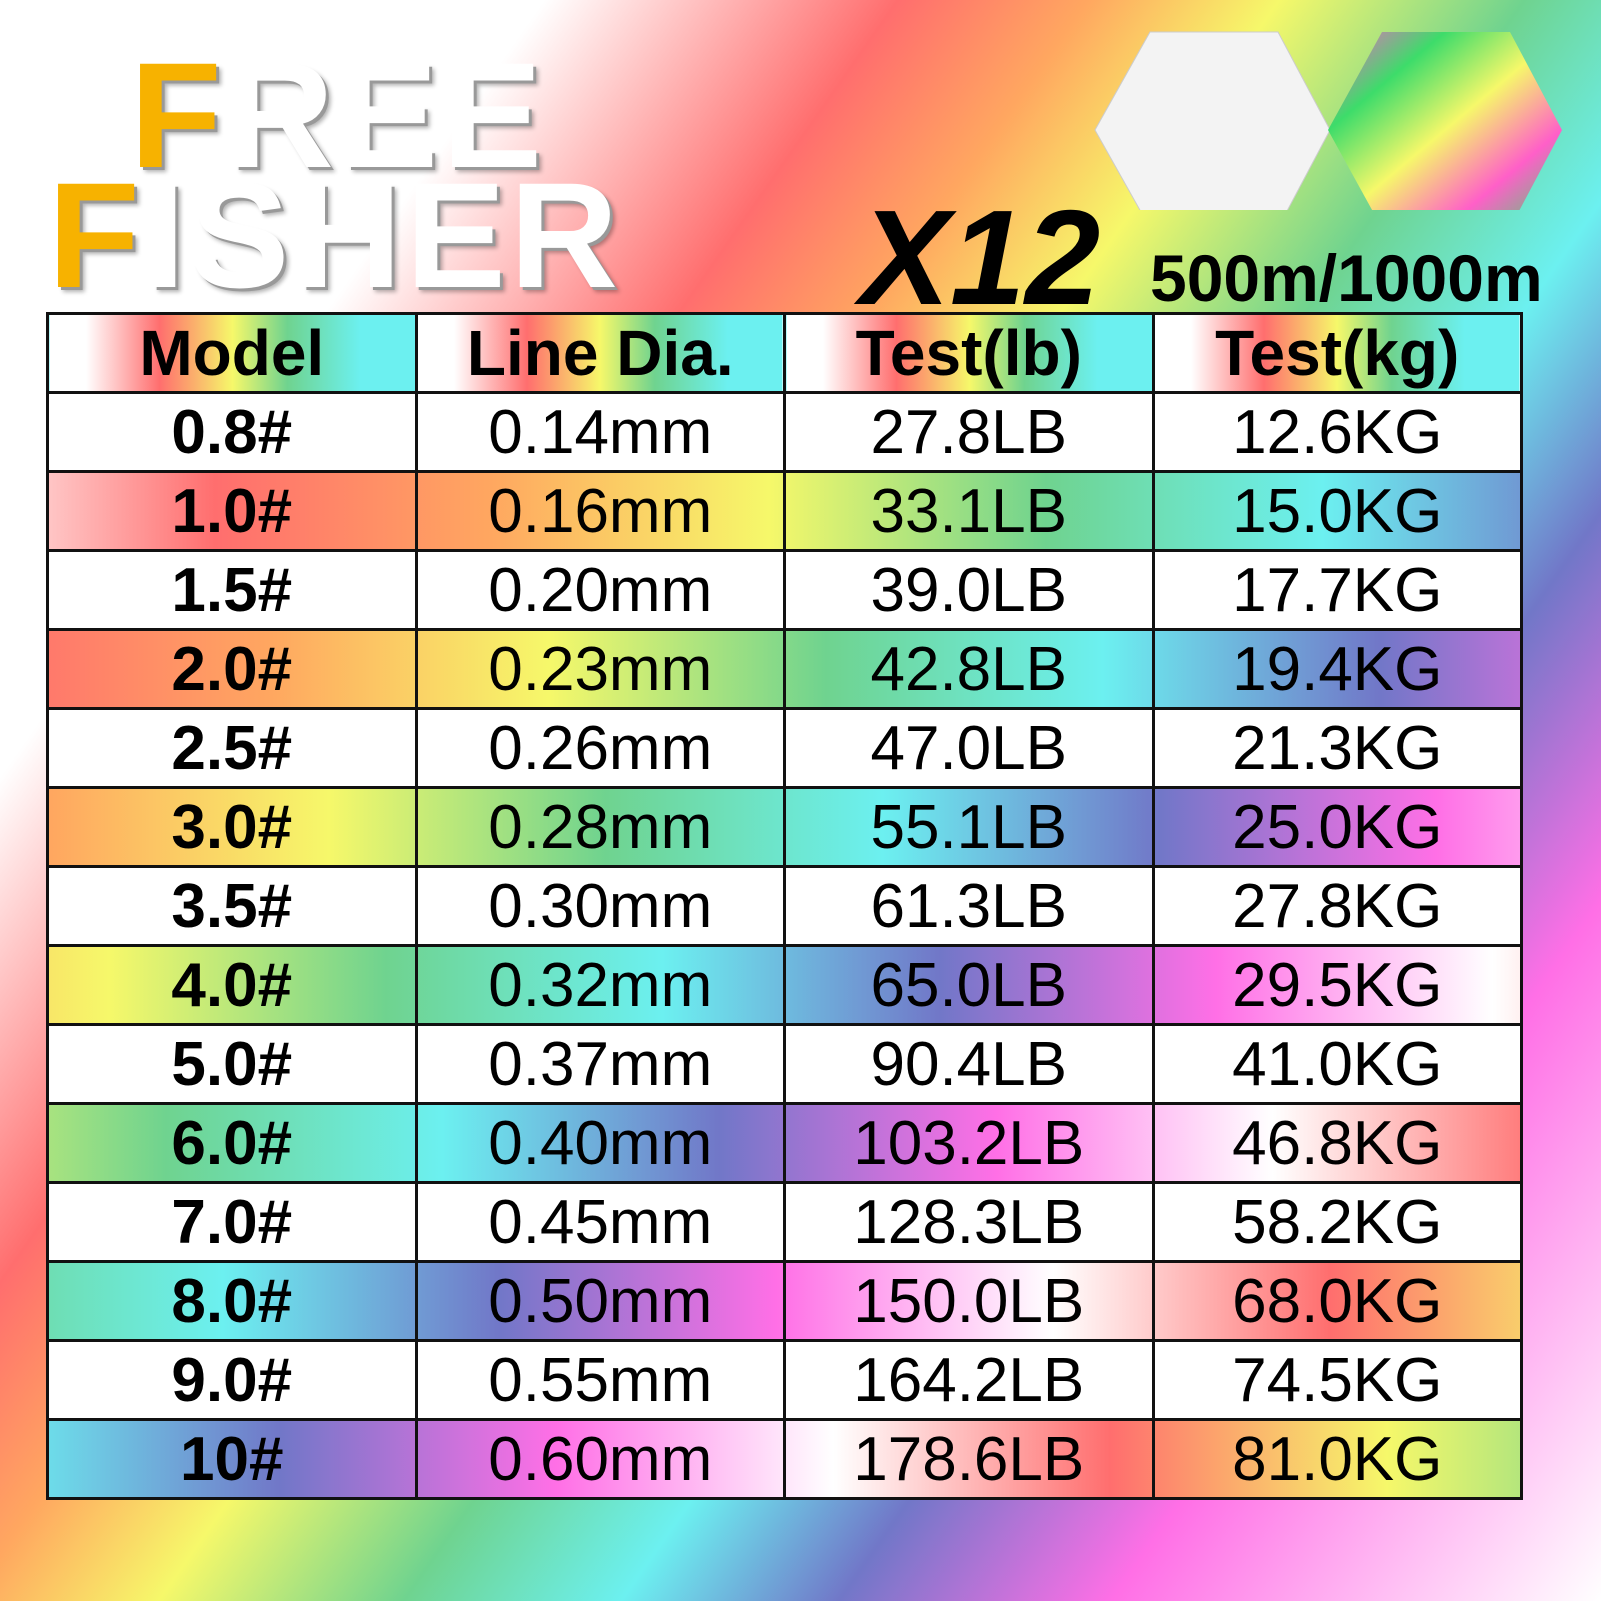  Describe the element at coordinates (1337, 906) in the screenshot. I see `table-cell: 27.8KG` at that location.